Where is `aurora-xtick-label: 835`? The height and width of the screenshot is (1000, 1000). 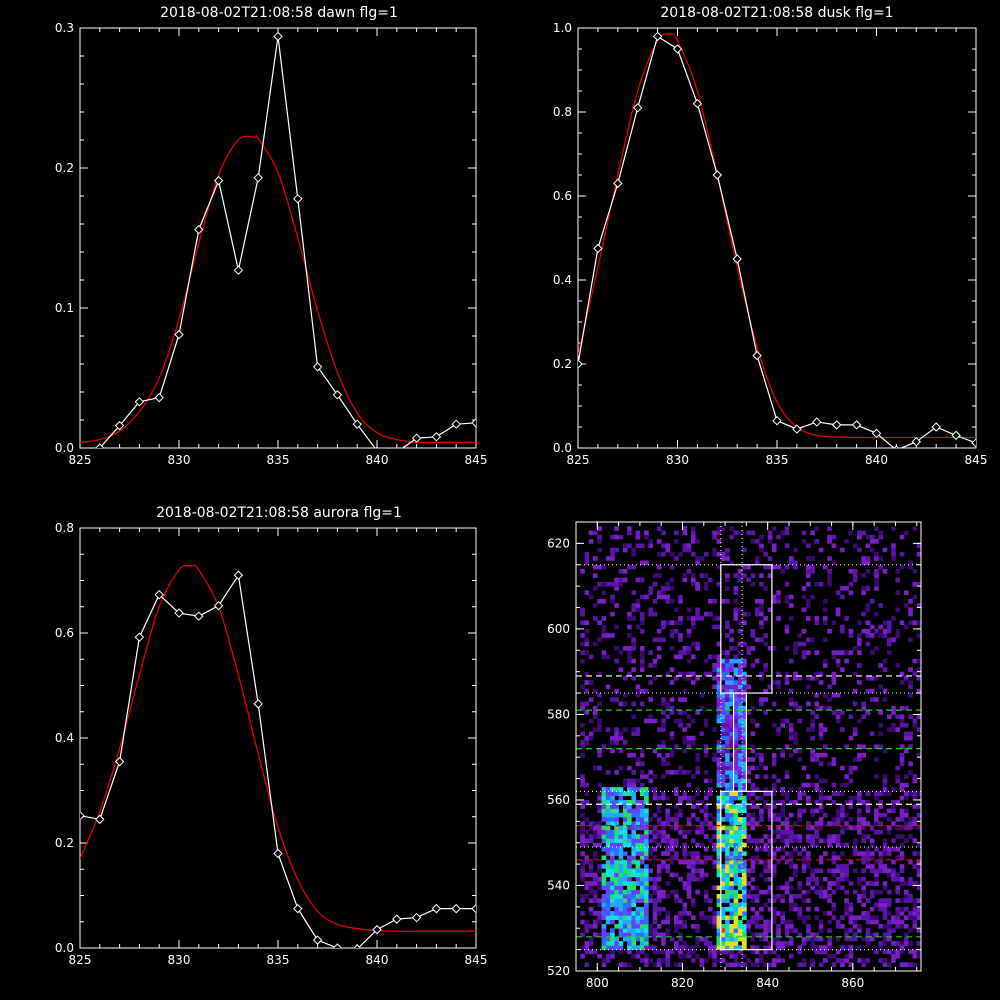
aurora-xtick-label: 835 is located at coordinates (278, 960).